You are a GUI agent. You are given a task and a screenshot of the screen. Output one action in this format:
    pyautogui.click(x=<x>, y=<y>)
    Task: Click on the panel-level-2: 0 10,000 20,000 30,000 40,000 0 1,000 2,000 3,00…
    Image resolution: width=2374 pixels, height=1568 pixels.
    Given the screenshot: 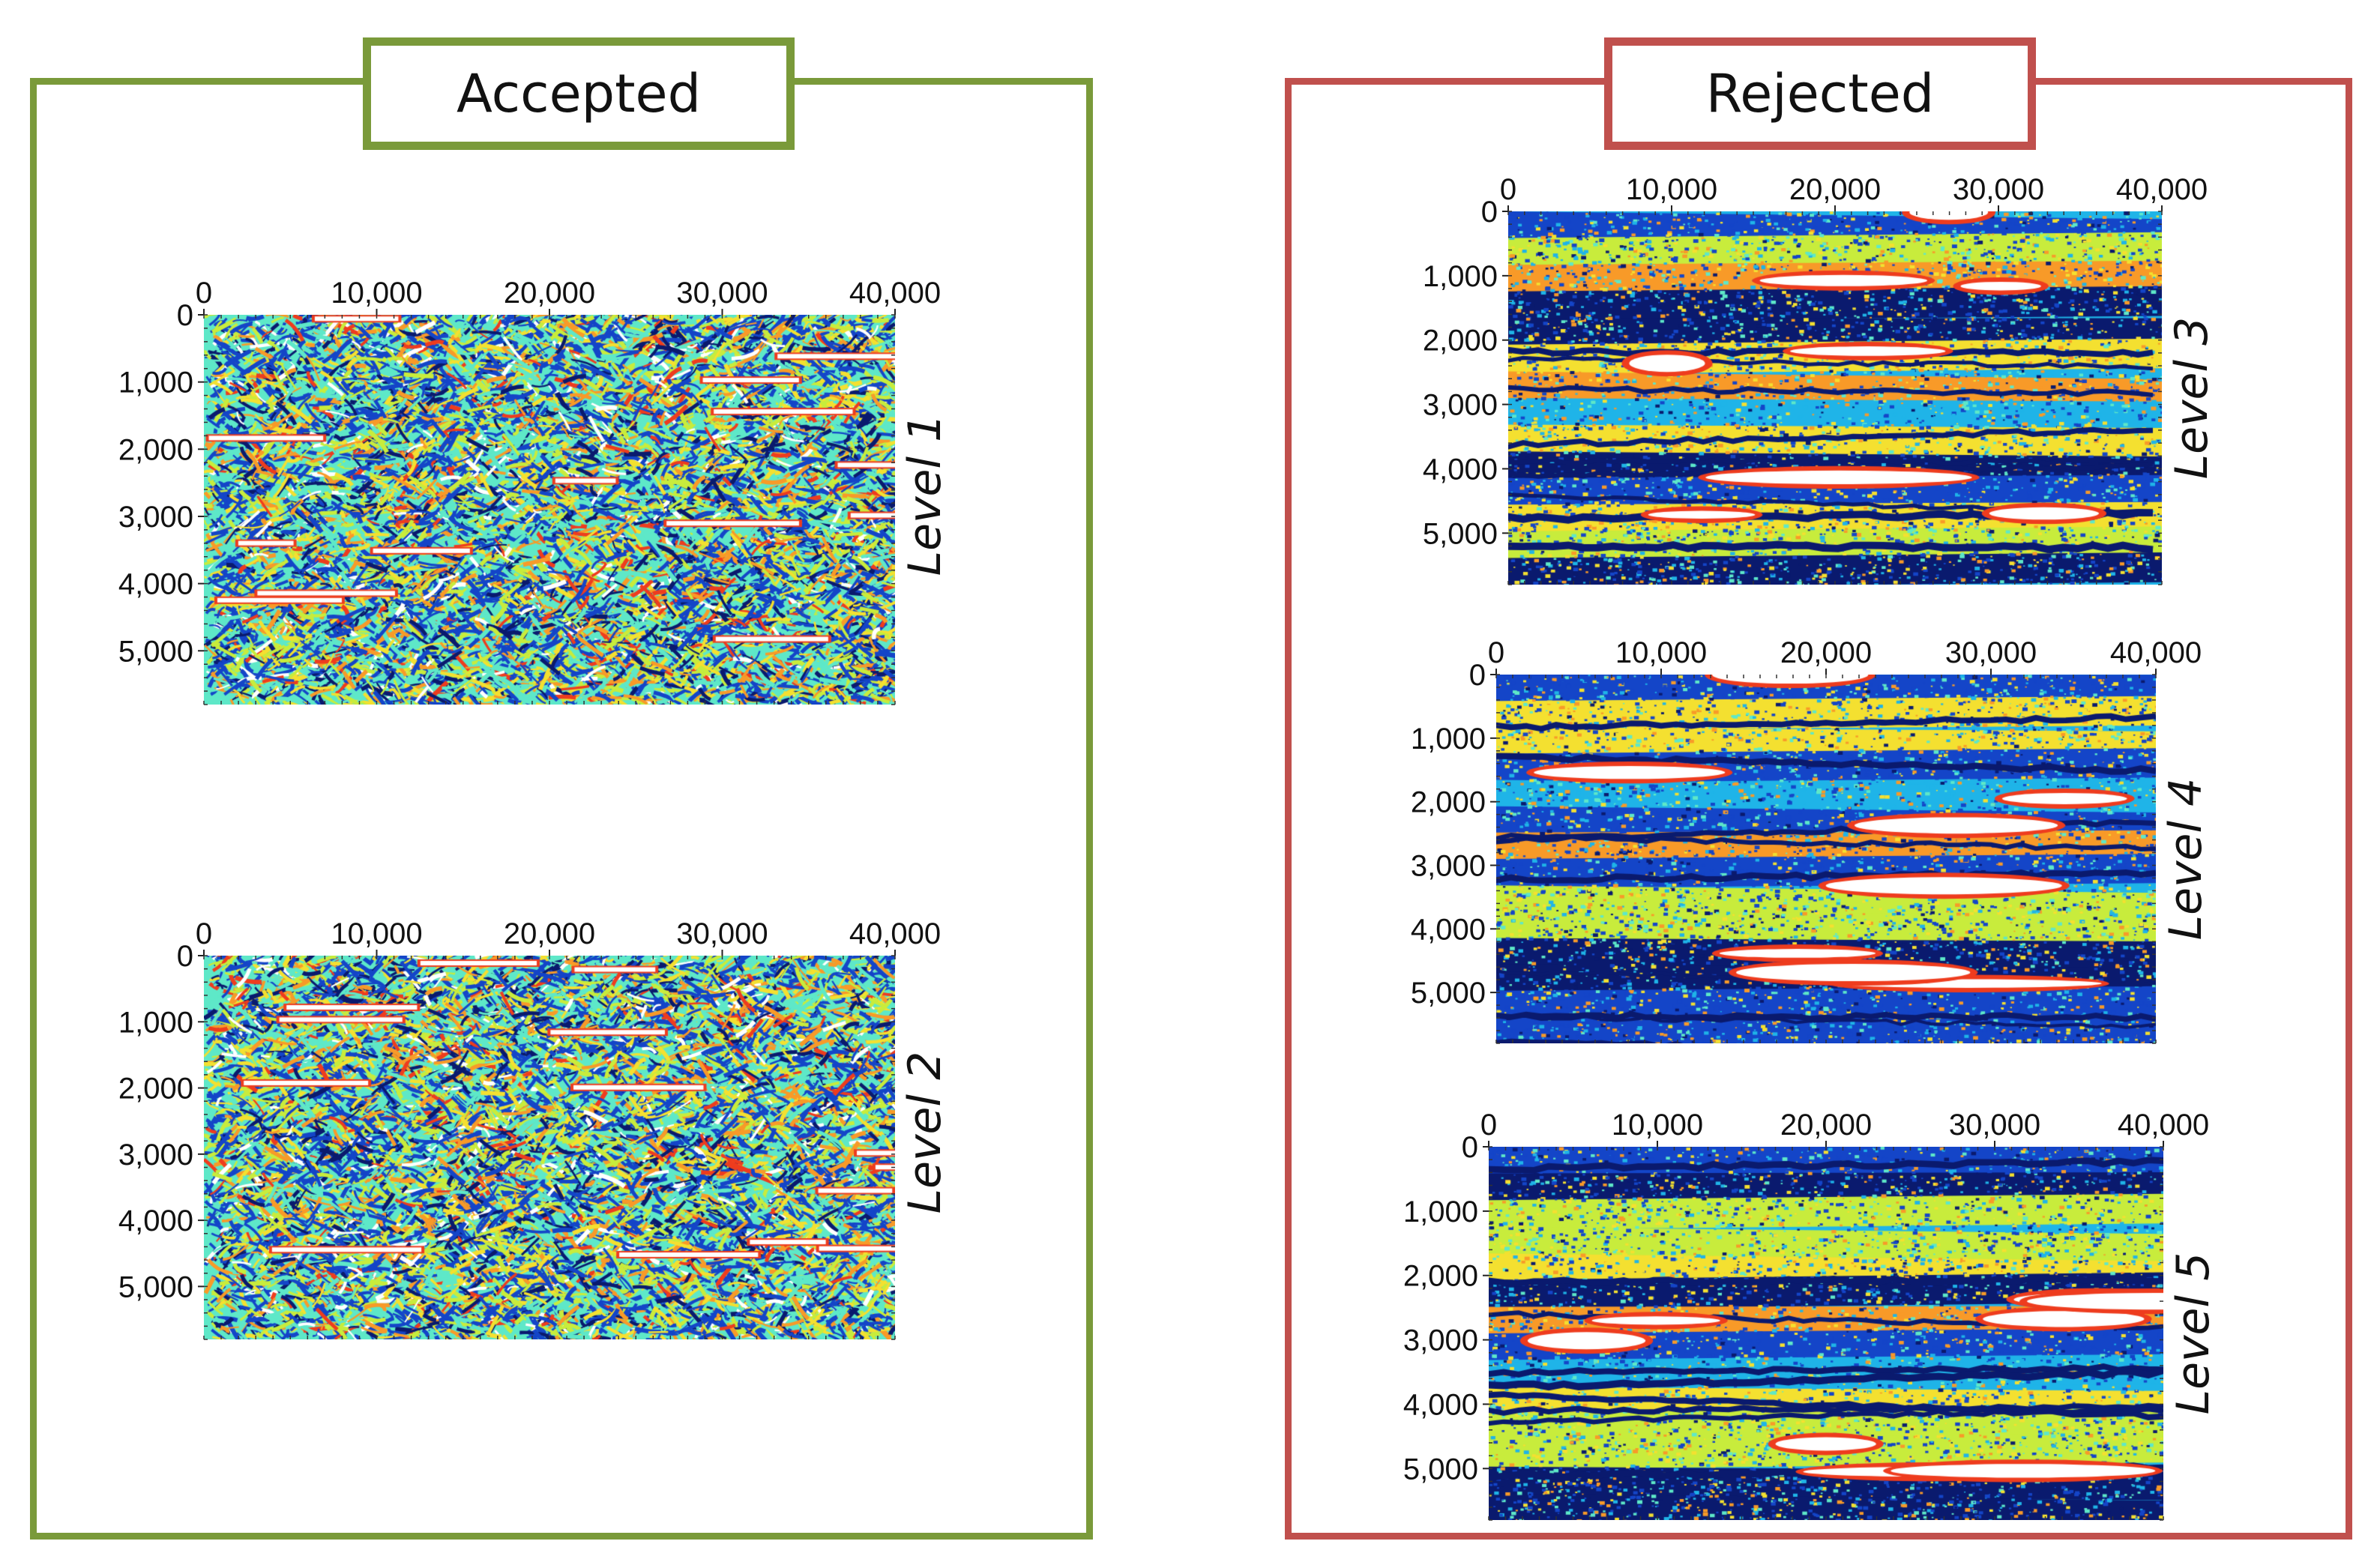 What is the action you would take?
    pyautogui.click(x=535, y=1132)
    